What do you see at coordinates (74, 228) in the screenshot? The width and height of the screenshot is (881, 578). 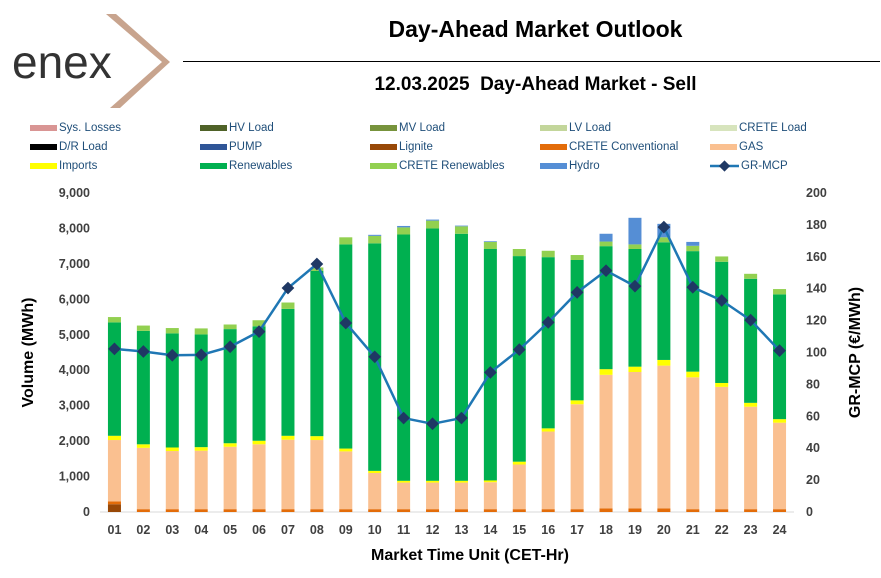 I see `y-tick-label: 8,000` at bounding box center [74, 228].